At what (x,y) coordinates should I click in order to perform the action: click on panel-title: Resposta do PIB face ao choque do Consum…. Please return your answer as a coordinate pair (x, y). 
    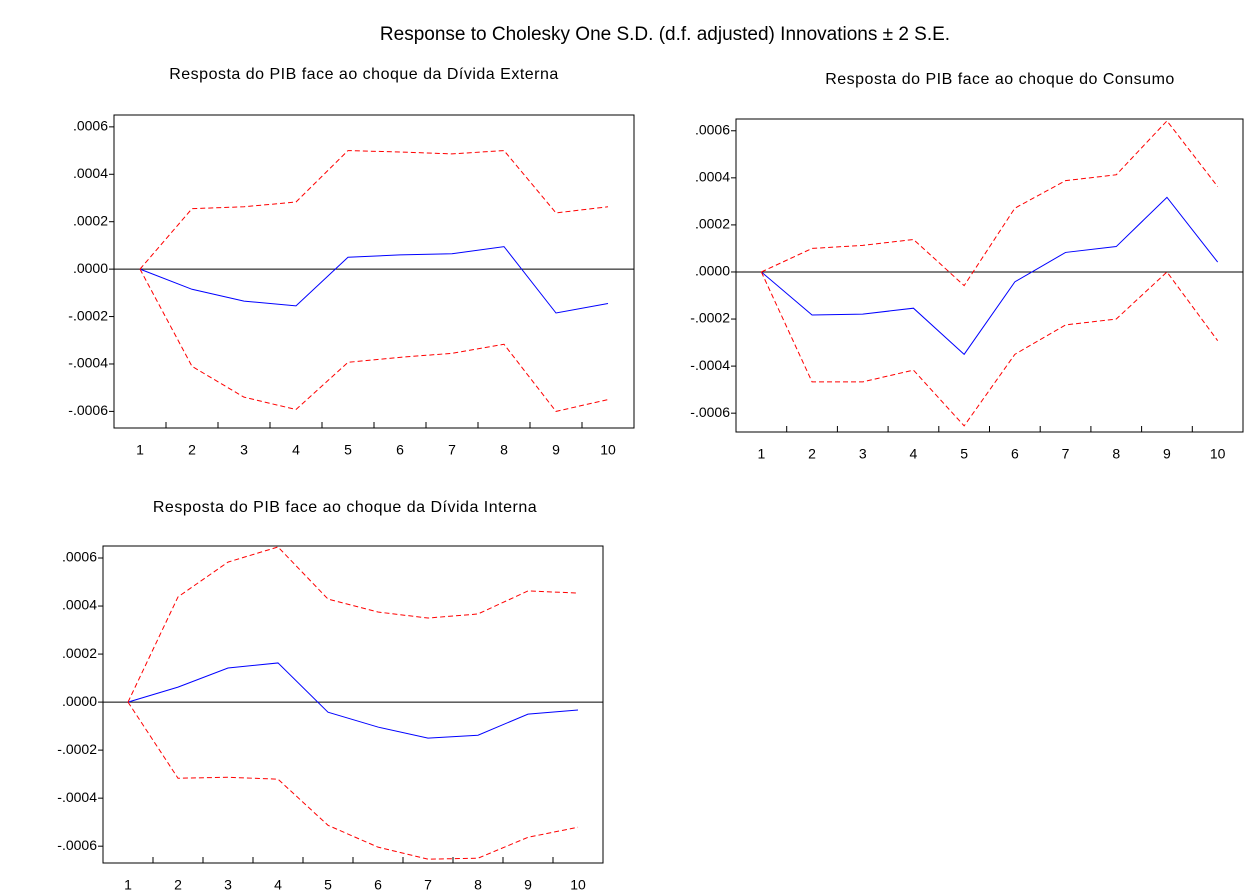
    Looking at the image, I should click on (1000, 79).